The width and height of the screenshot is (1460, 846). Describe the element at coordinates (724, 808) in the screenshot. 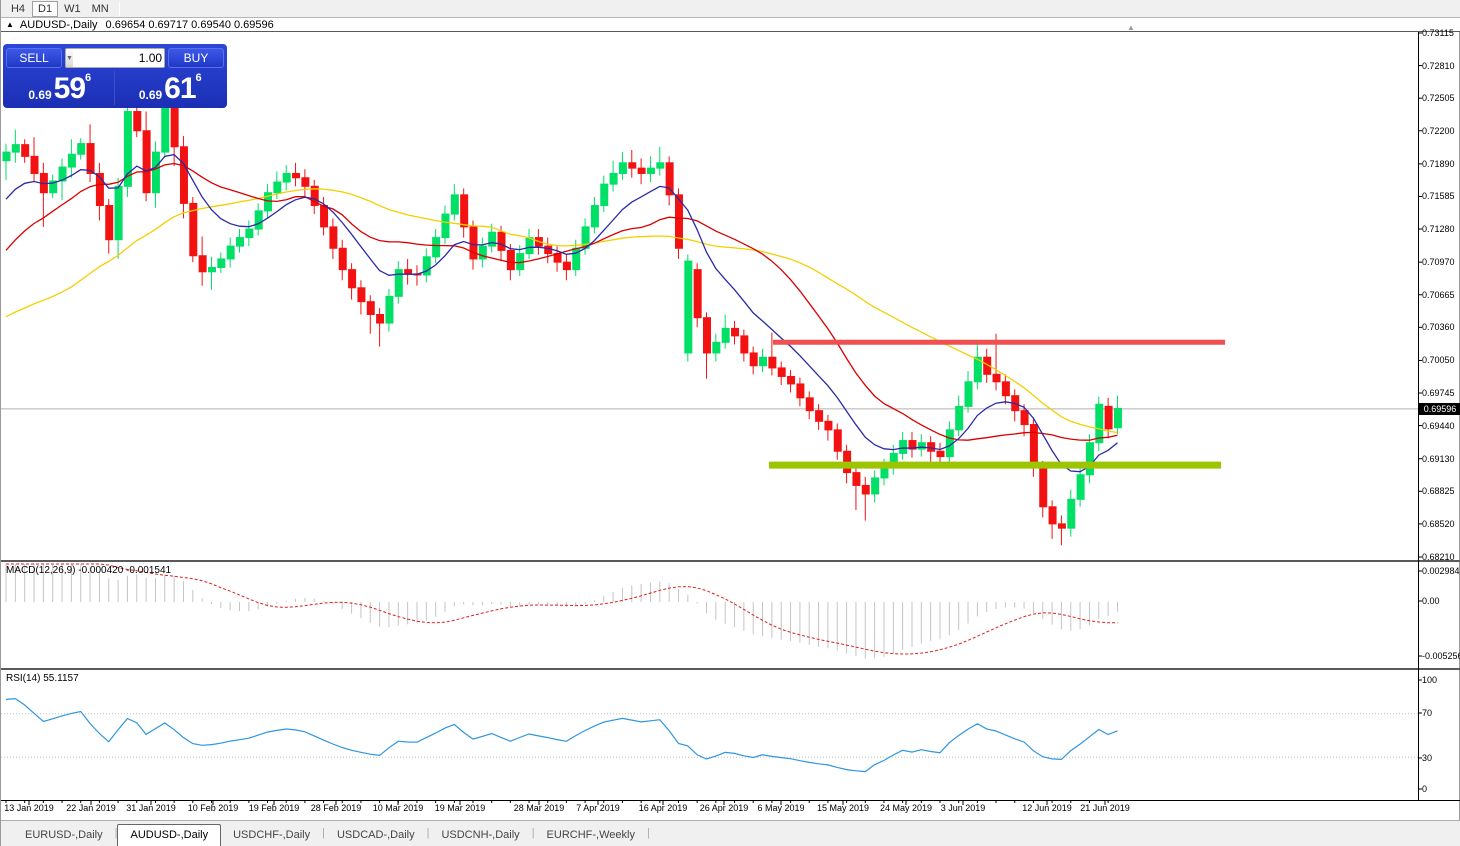

I see `date-axis-label: 26 Apr 2019` at that location.